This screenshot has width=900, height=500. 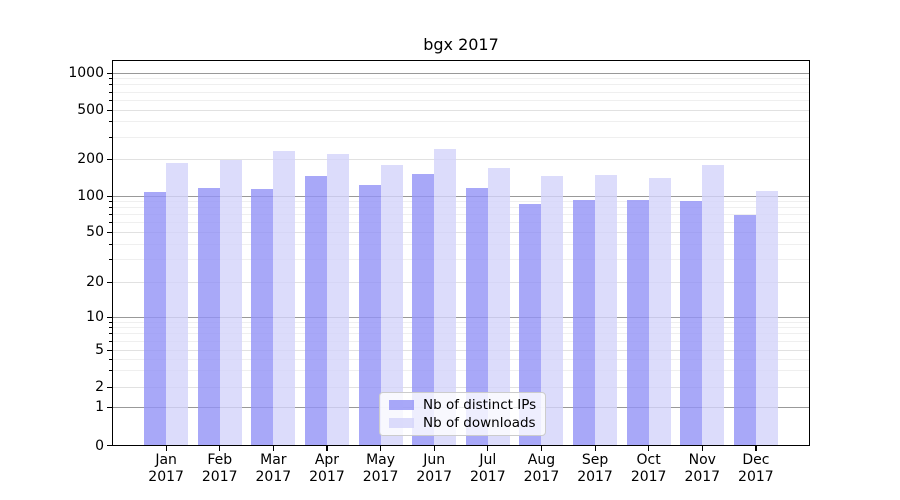 What do you see at coordinates (90, 159) in the screenshot?
I see `y-tick-label: 200` at bounding box center [90, 159].